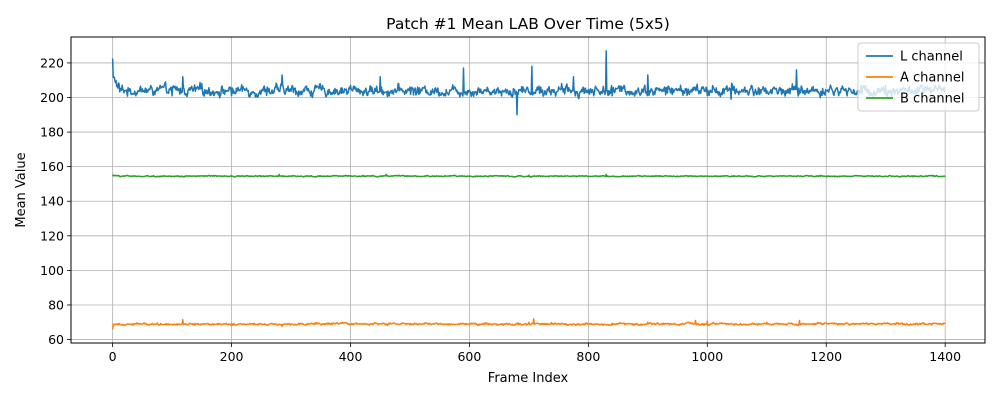 This screenshot has width=1000, height=400. What do you see at coordinates (52, 97) in the screenshot?
I see `y-tick-label: 200` at bounding box center [52, 97].